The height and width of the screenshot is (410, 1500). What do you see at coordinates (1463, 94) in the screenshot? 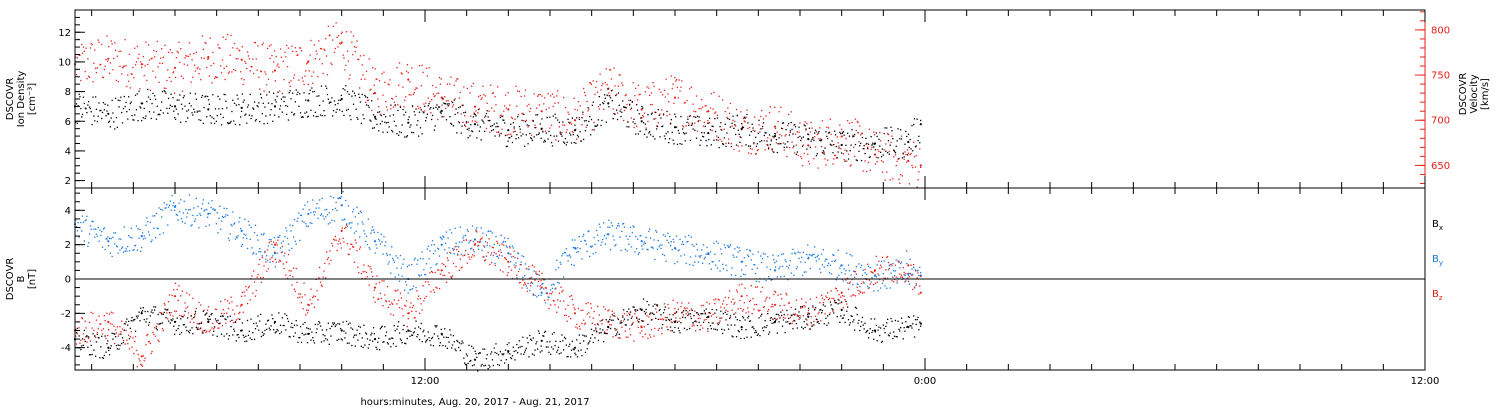
I see `velocity-axis-label-line: DSCOVR` at bounding box center [1463, 94].